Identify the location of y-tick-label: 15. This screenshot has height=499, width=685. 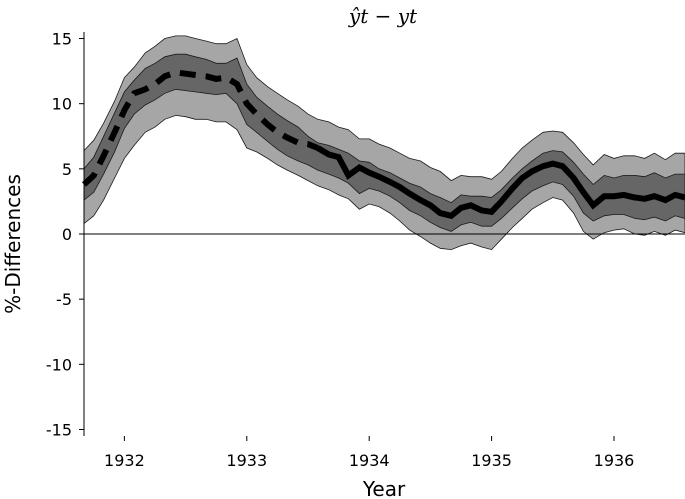
(62, 39).